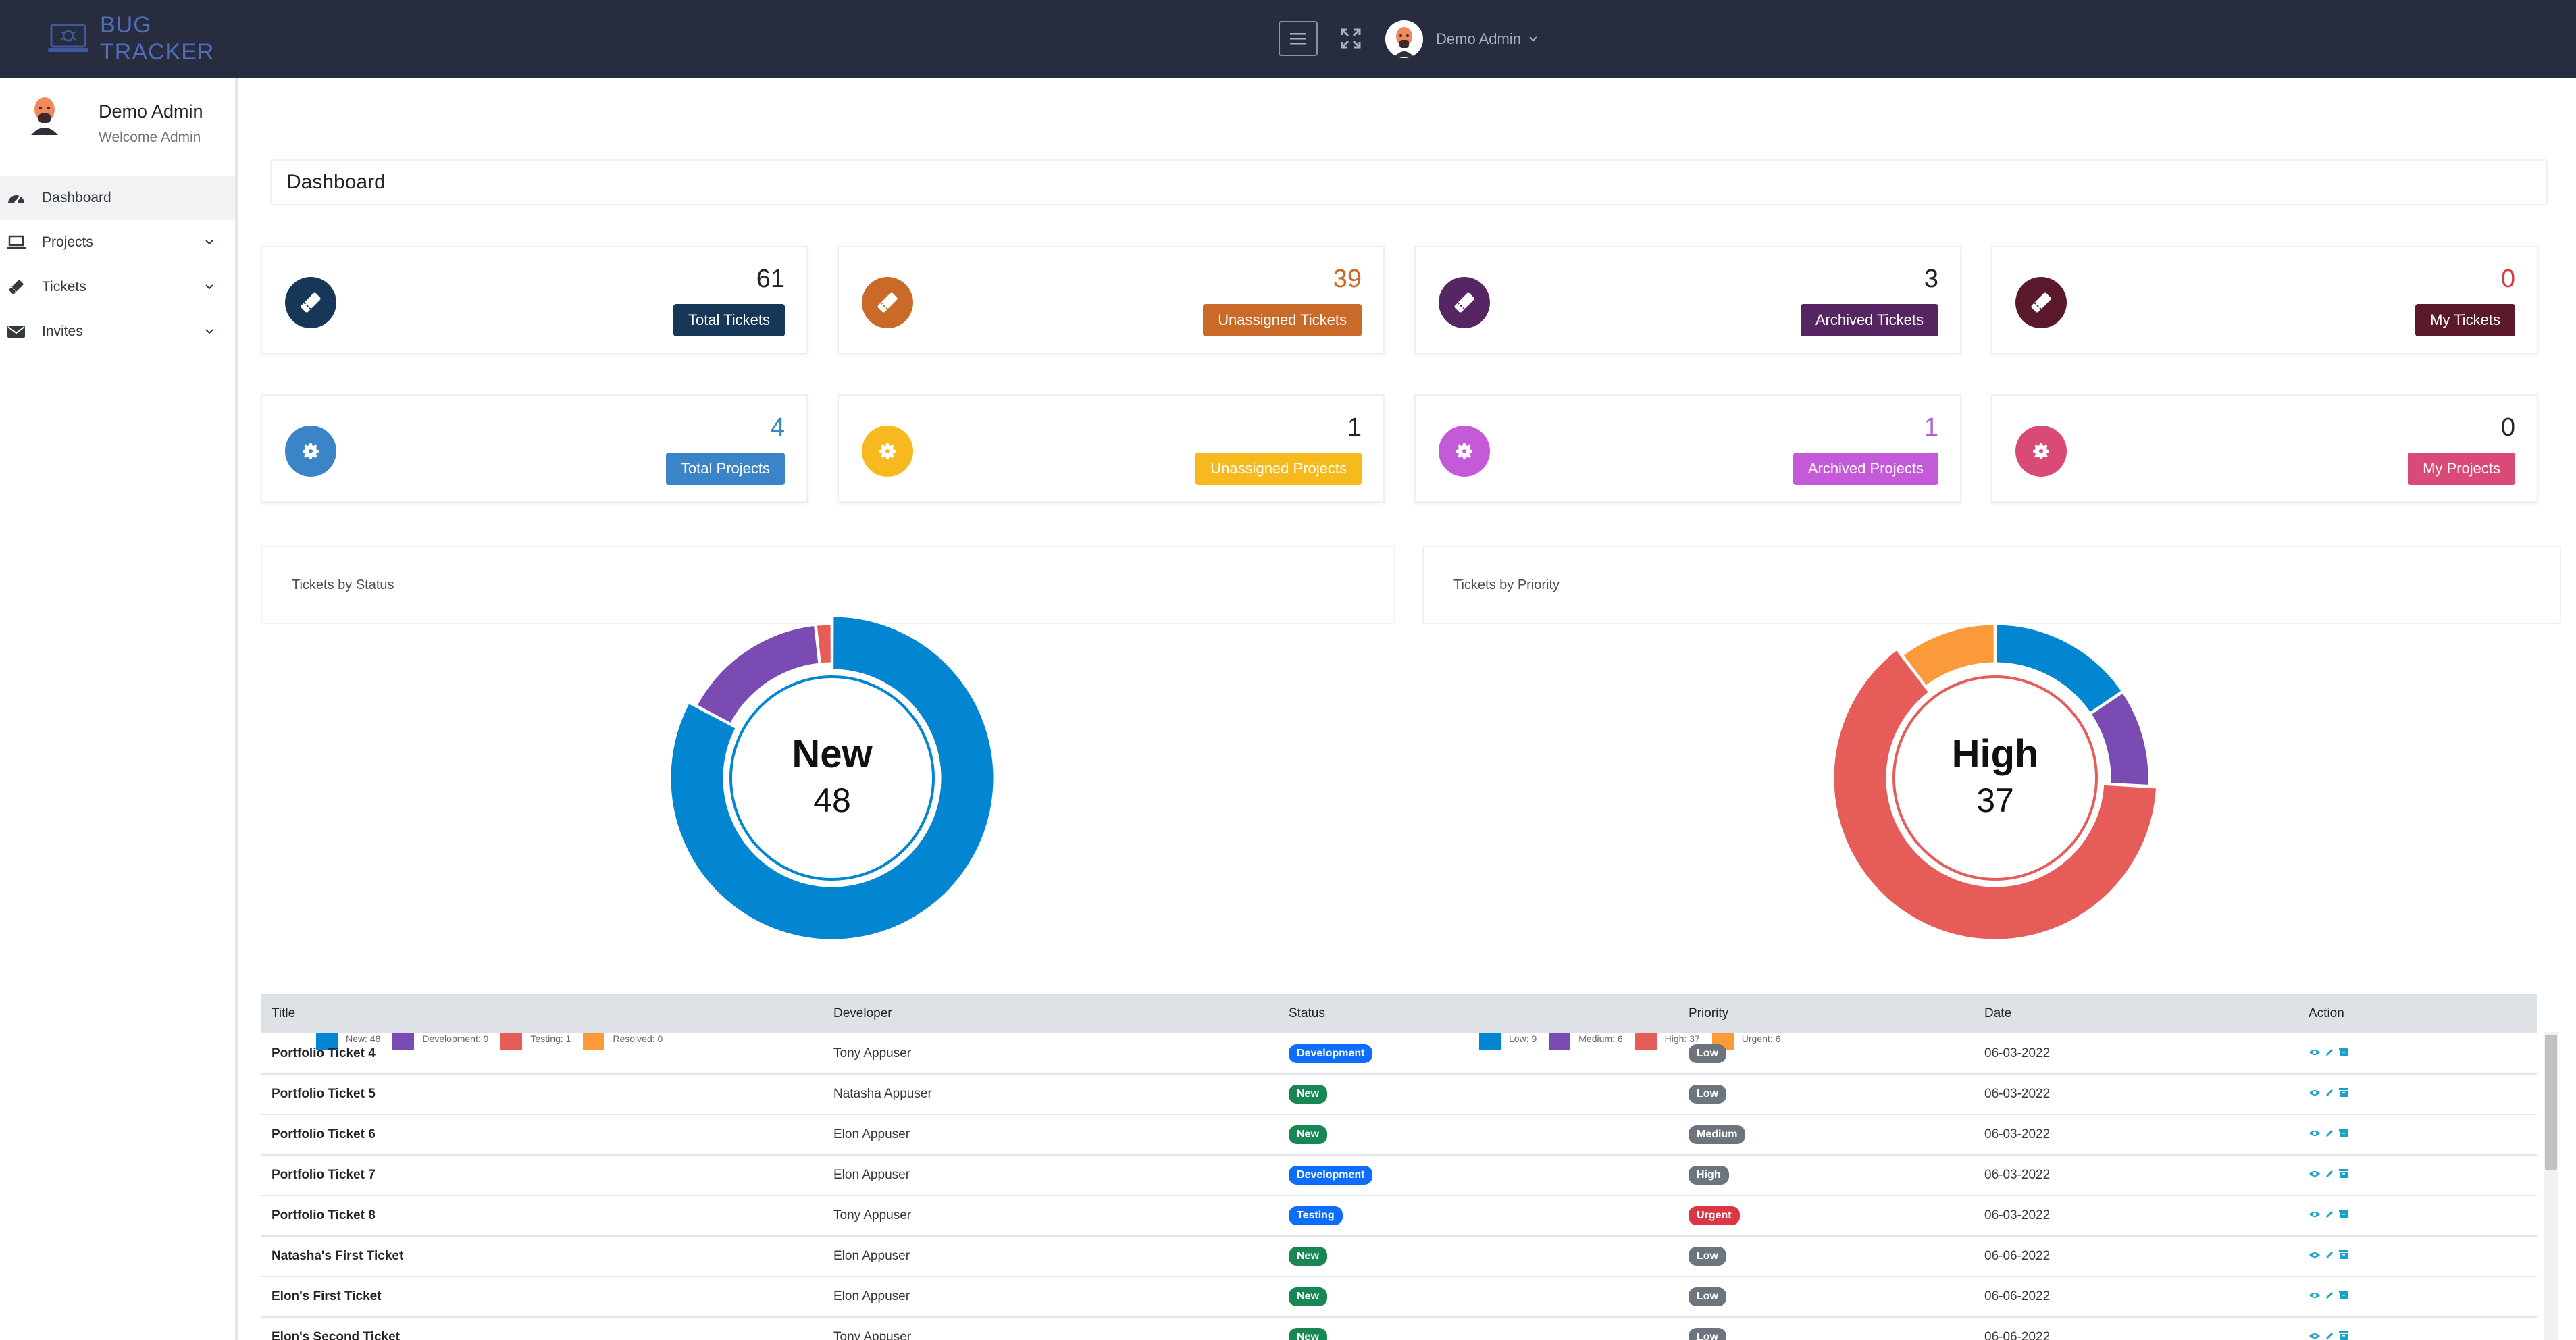  I want to click on ticket-icon, so click(2041, 302).